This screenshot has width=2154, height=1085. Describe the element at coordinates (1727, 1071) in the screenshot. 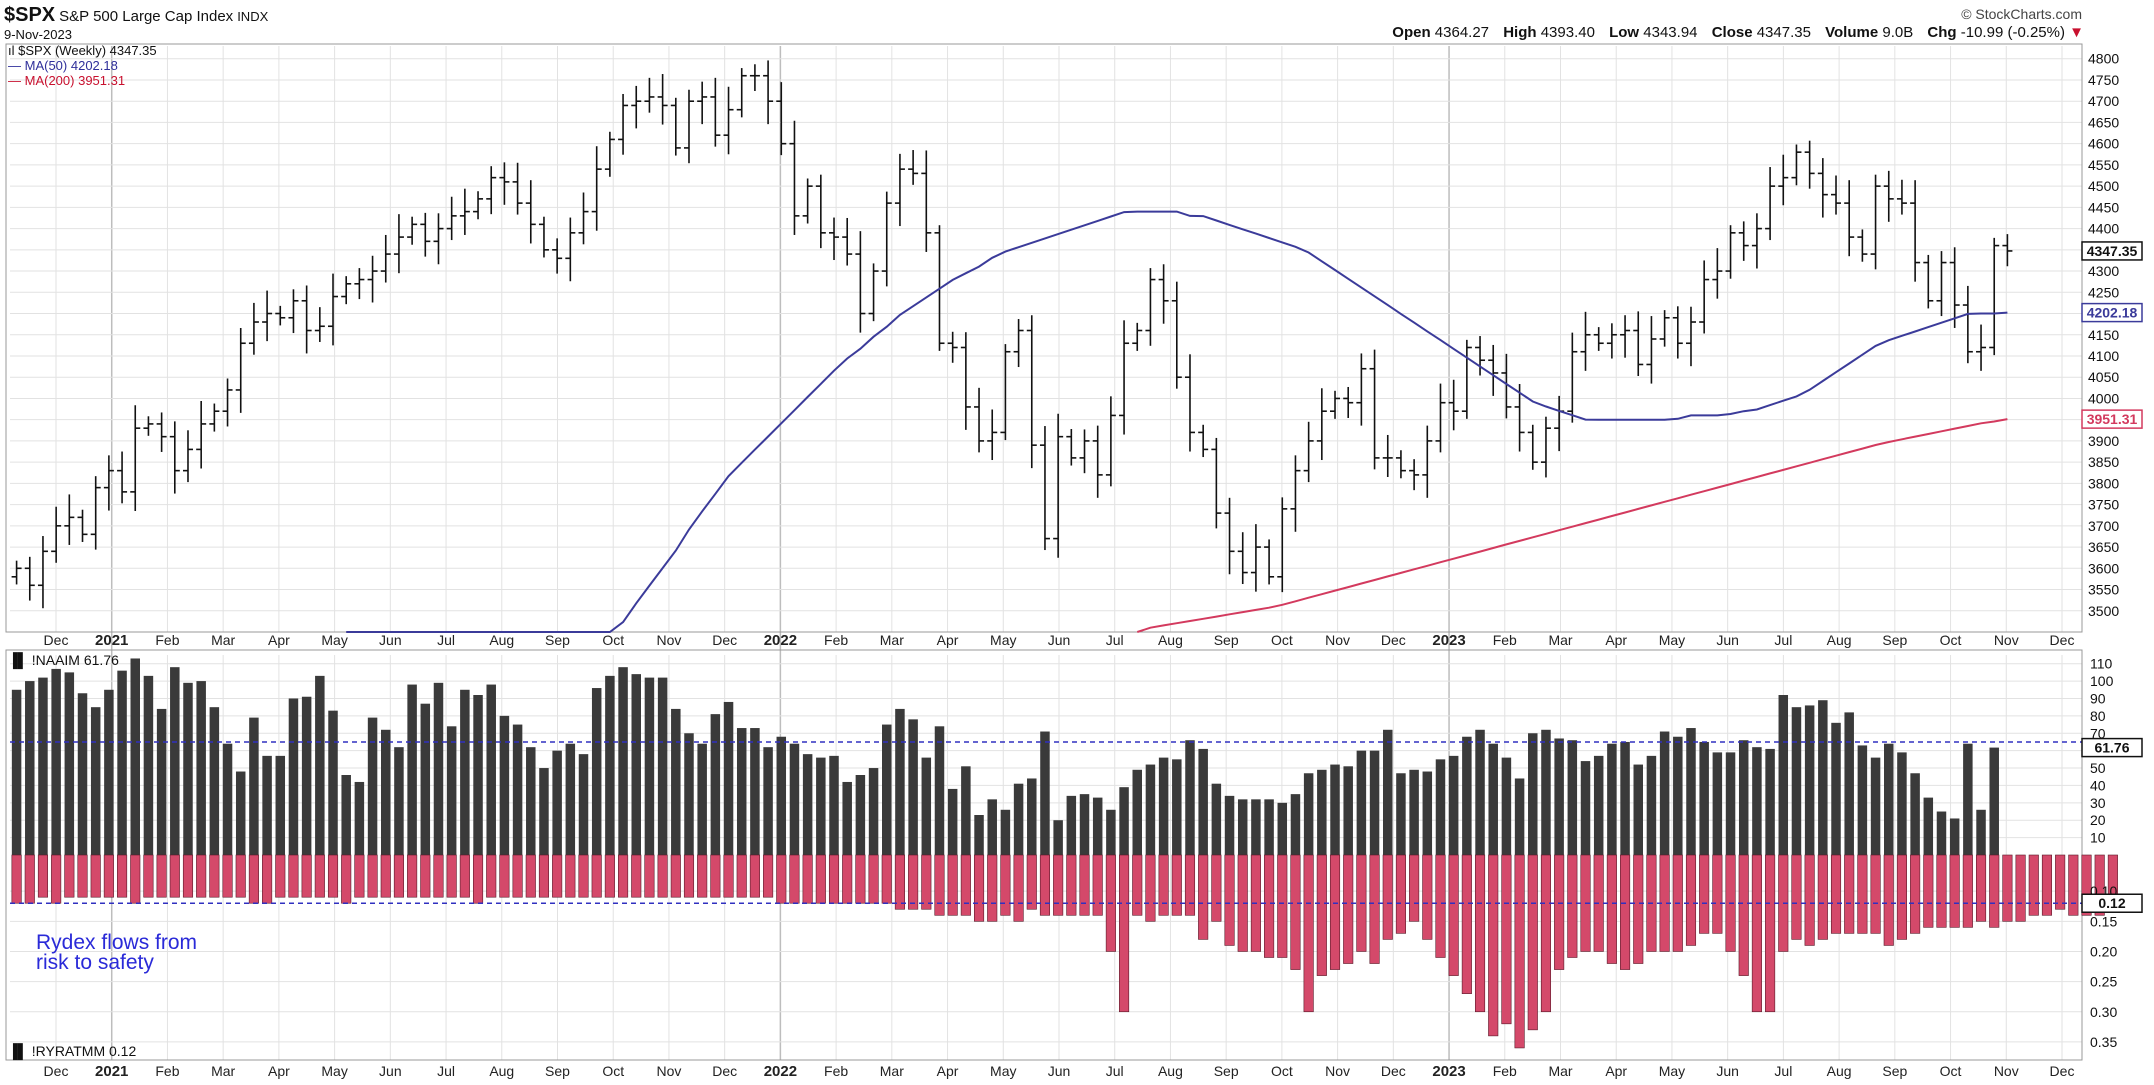

I see `x-tick-label: Jun` at that location.